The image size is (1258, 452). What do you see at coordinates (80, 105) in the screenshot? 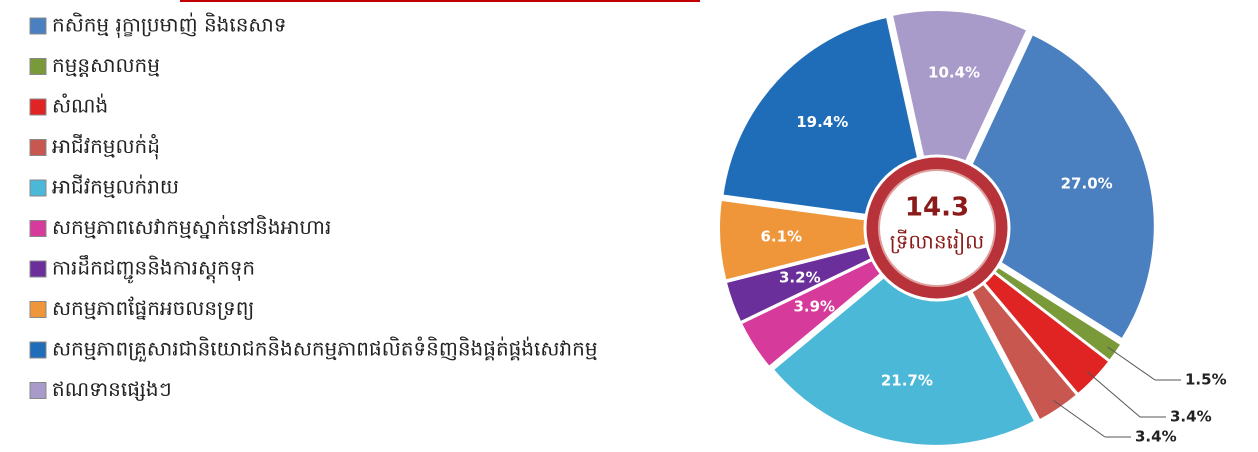
I see `legend-label: សំណង់` at bounding box center [80, 105].